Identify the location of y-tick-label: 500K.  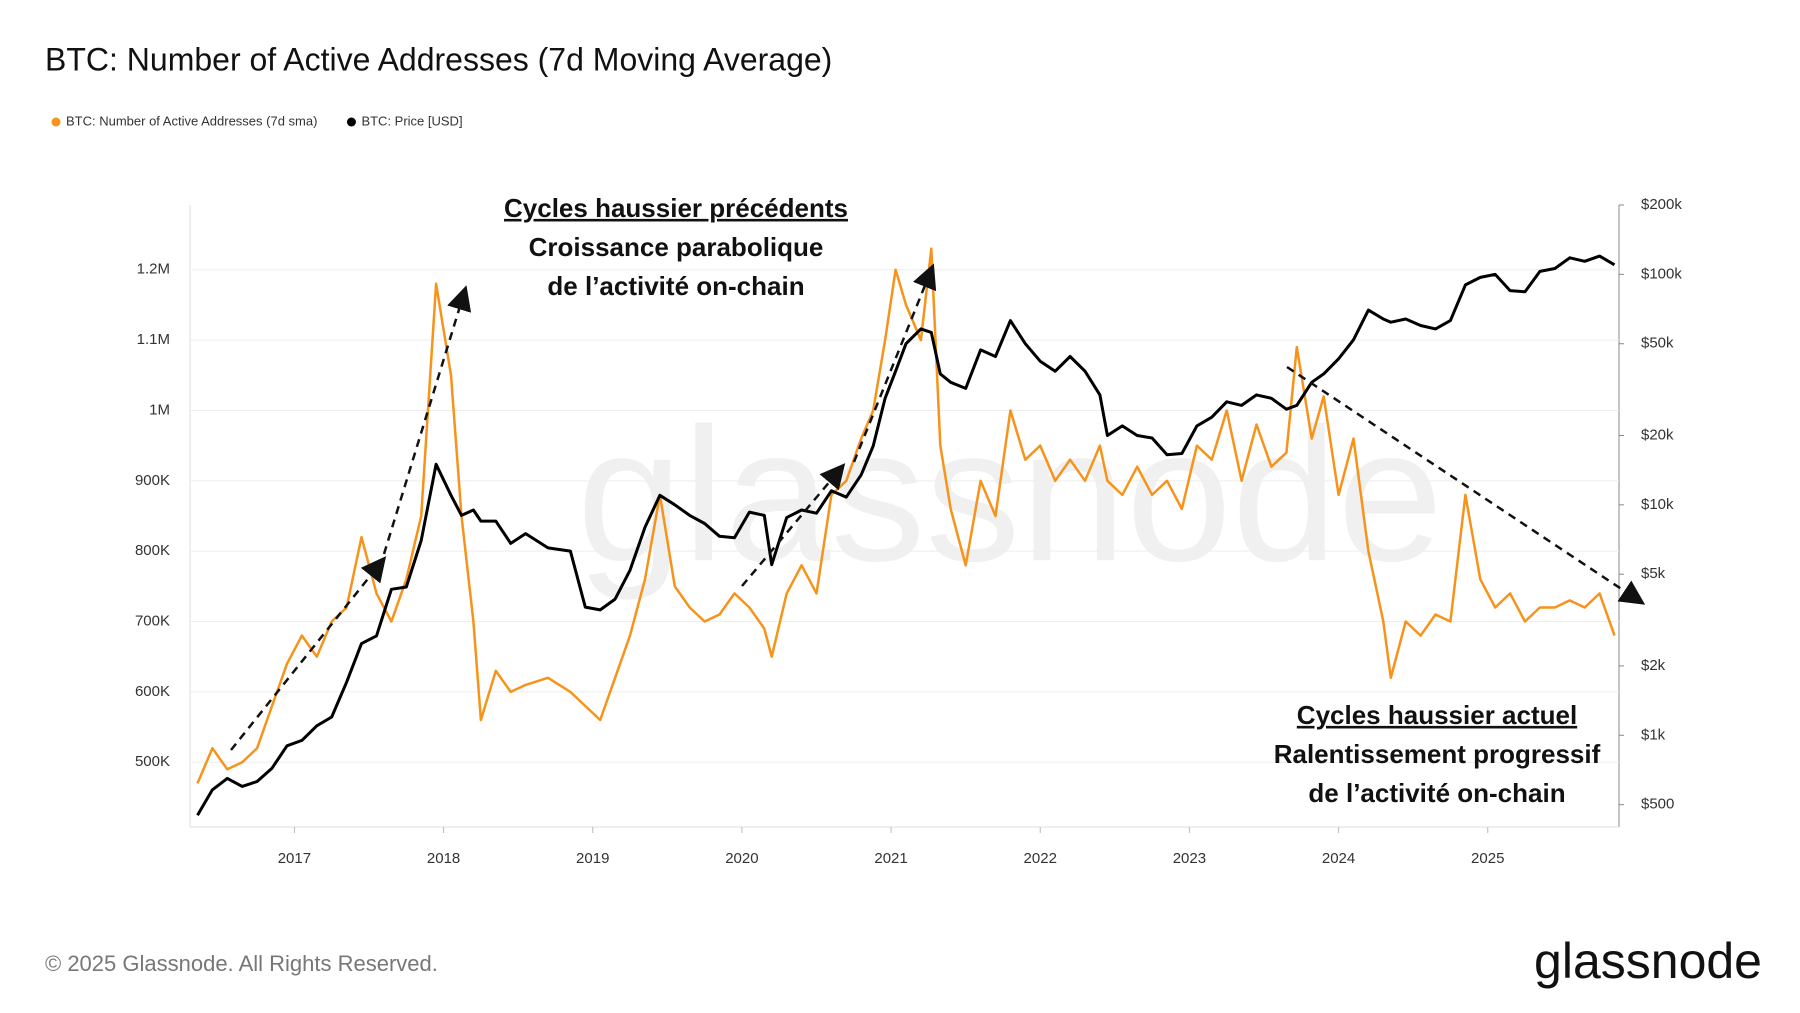
(152, 761).